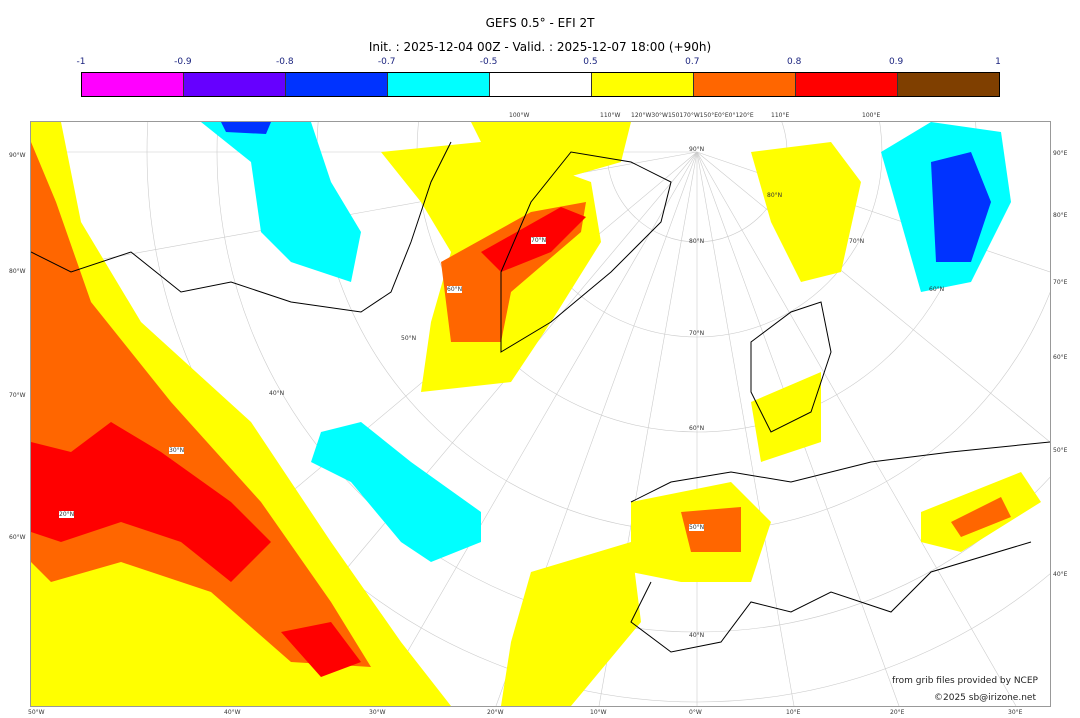  What do you see at coordinates (806, 212) in the screenshot?
I see `yellow-scandinavia` at bounding box center [806, 212].